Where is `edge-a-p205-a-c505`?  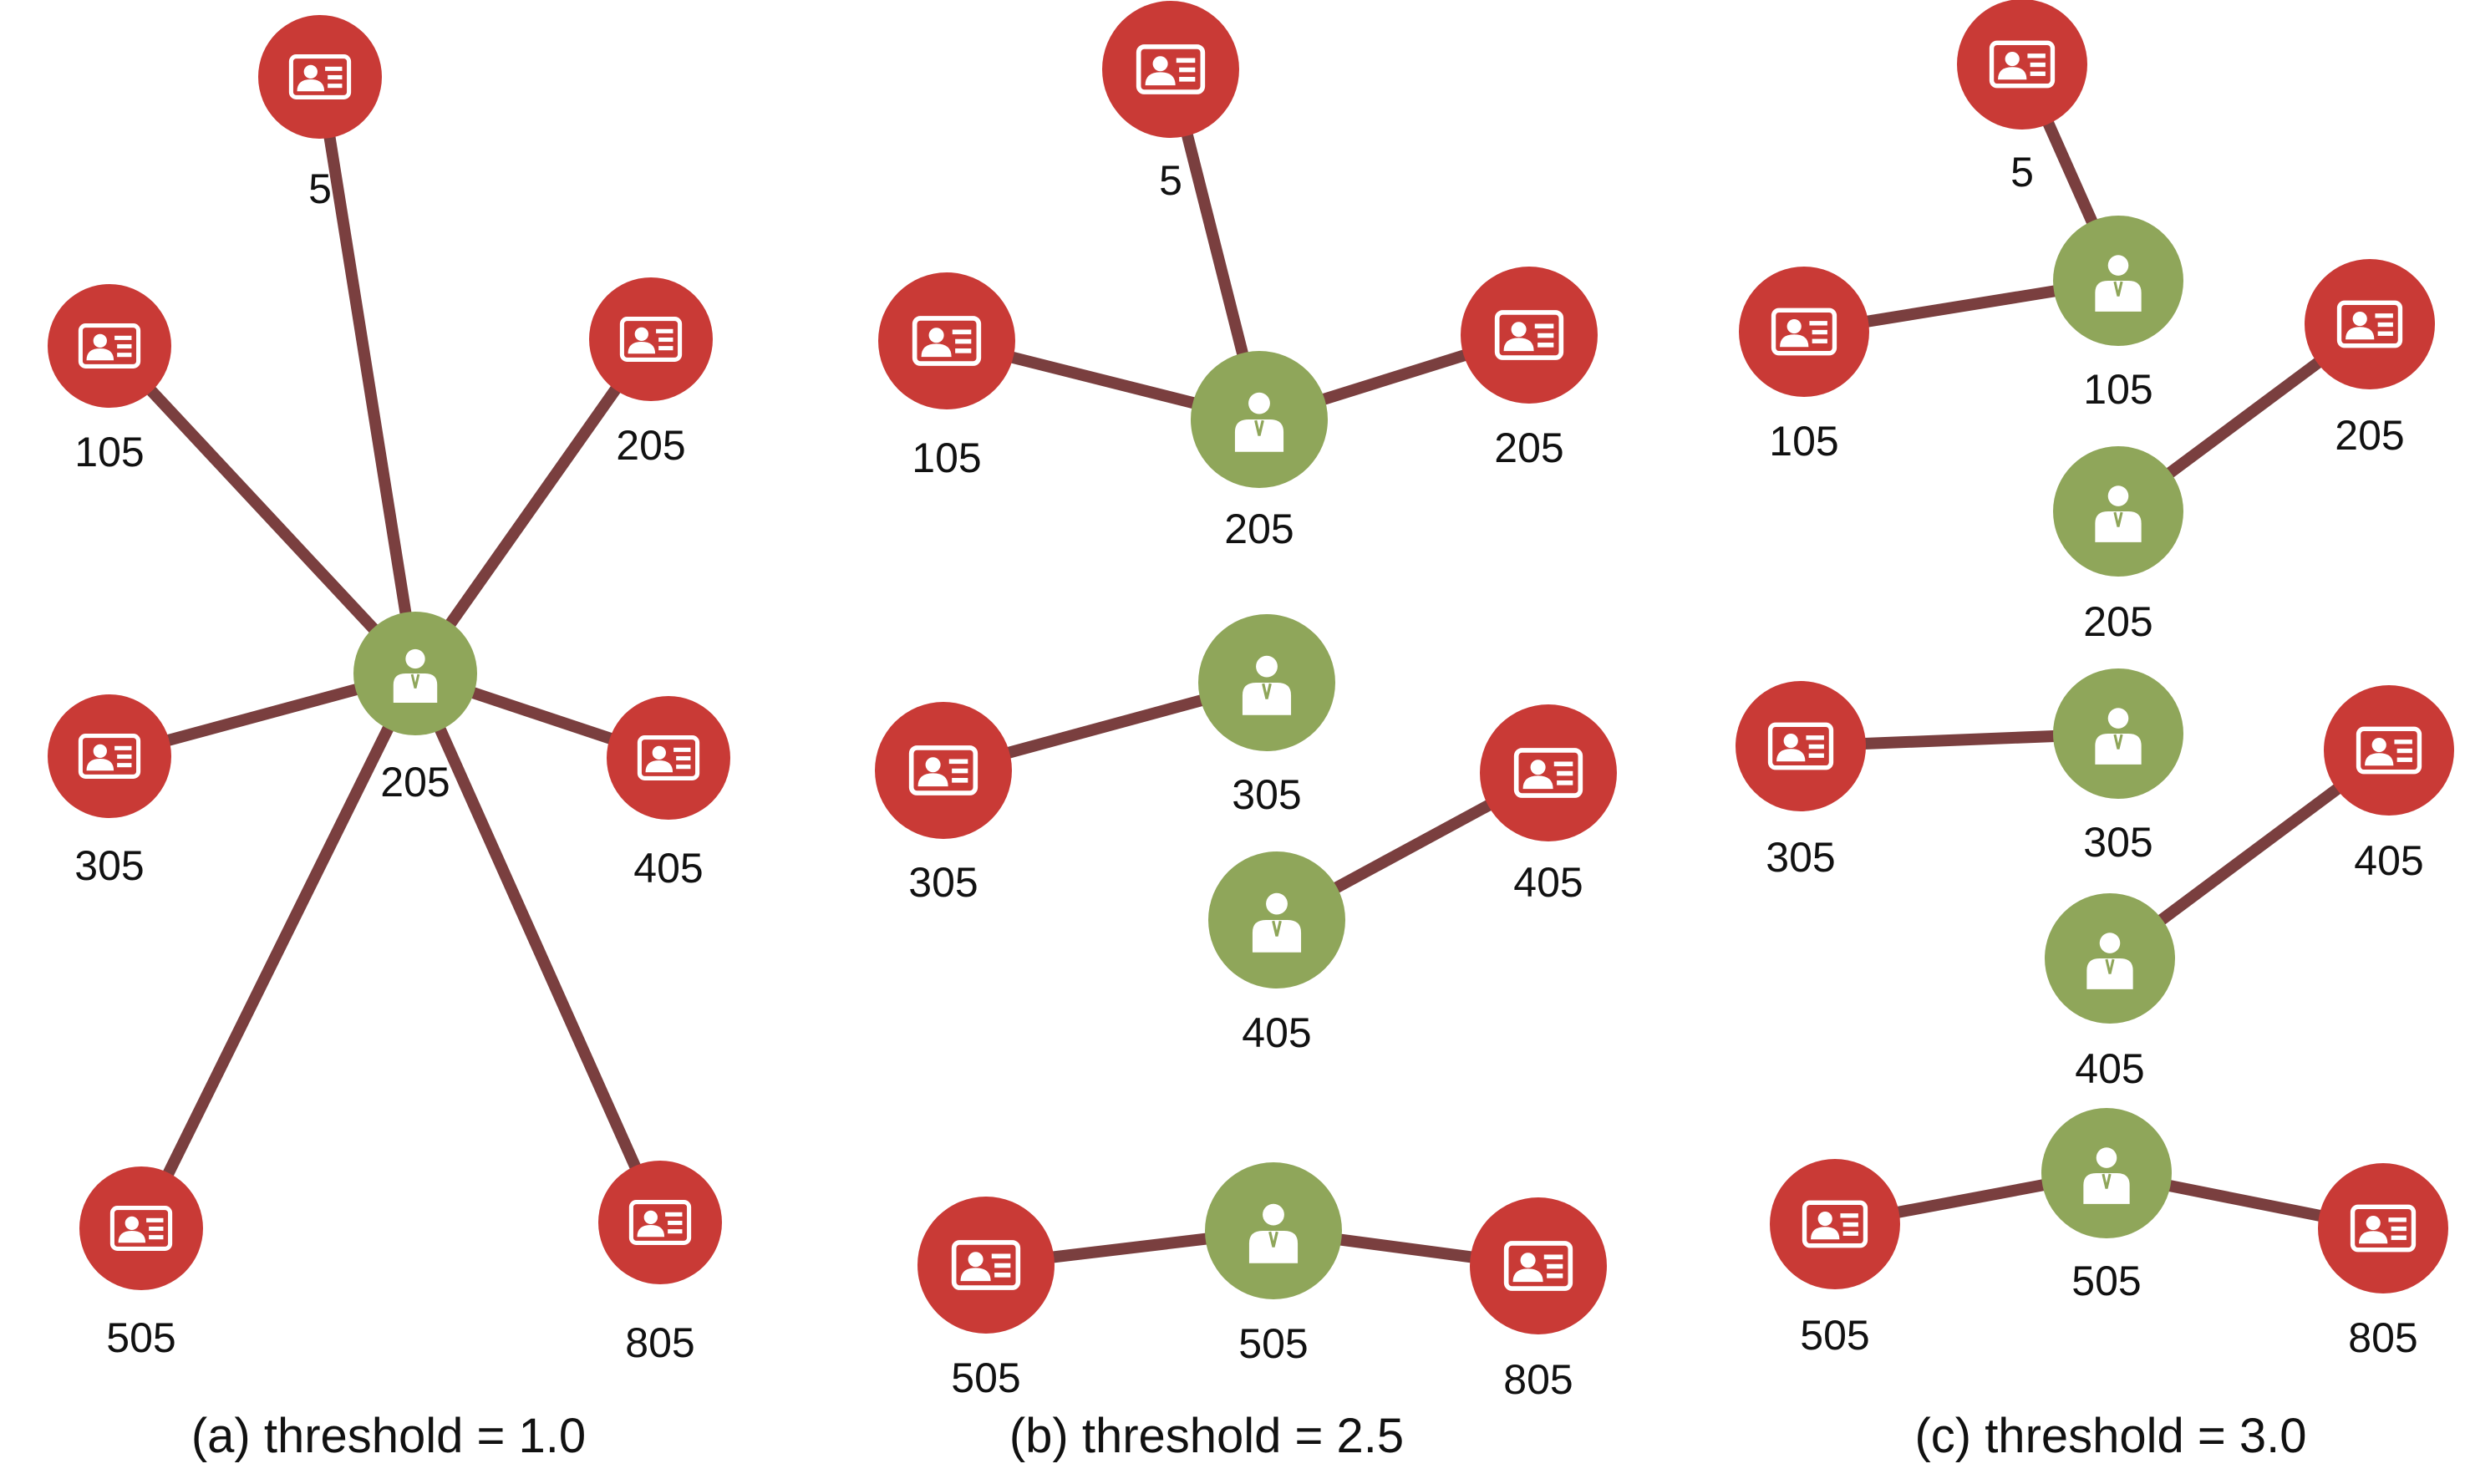 edge-a-p205-a-c505 is located at coordinates (278, 951).